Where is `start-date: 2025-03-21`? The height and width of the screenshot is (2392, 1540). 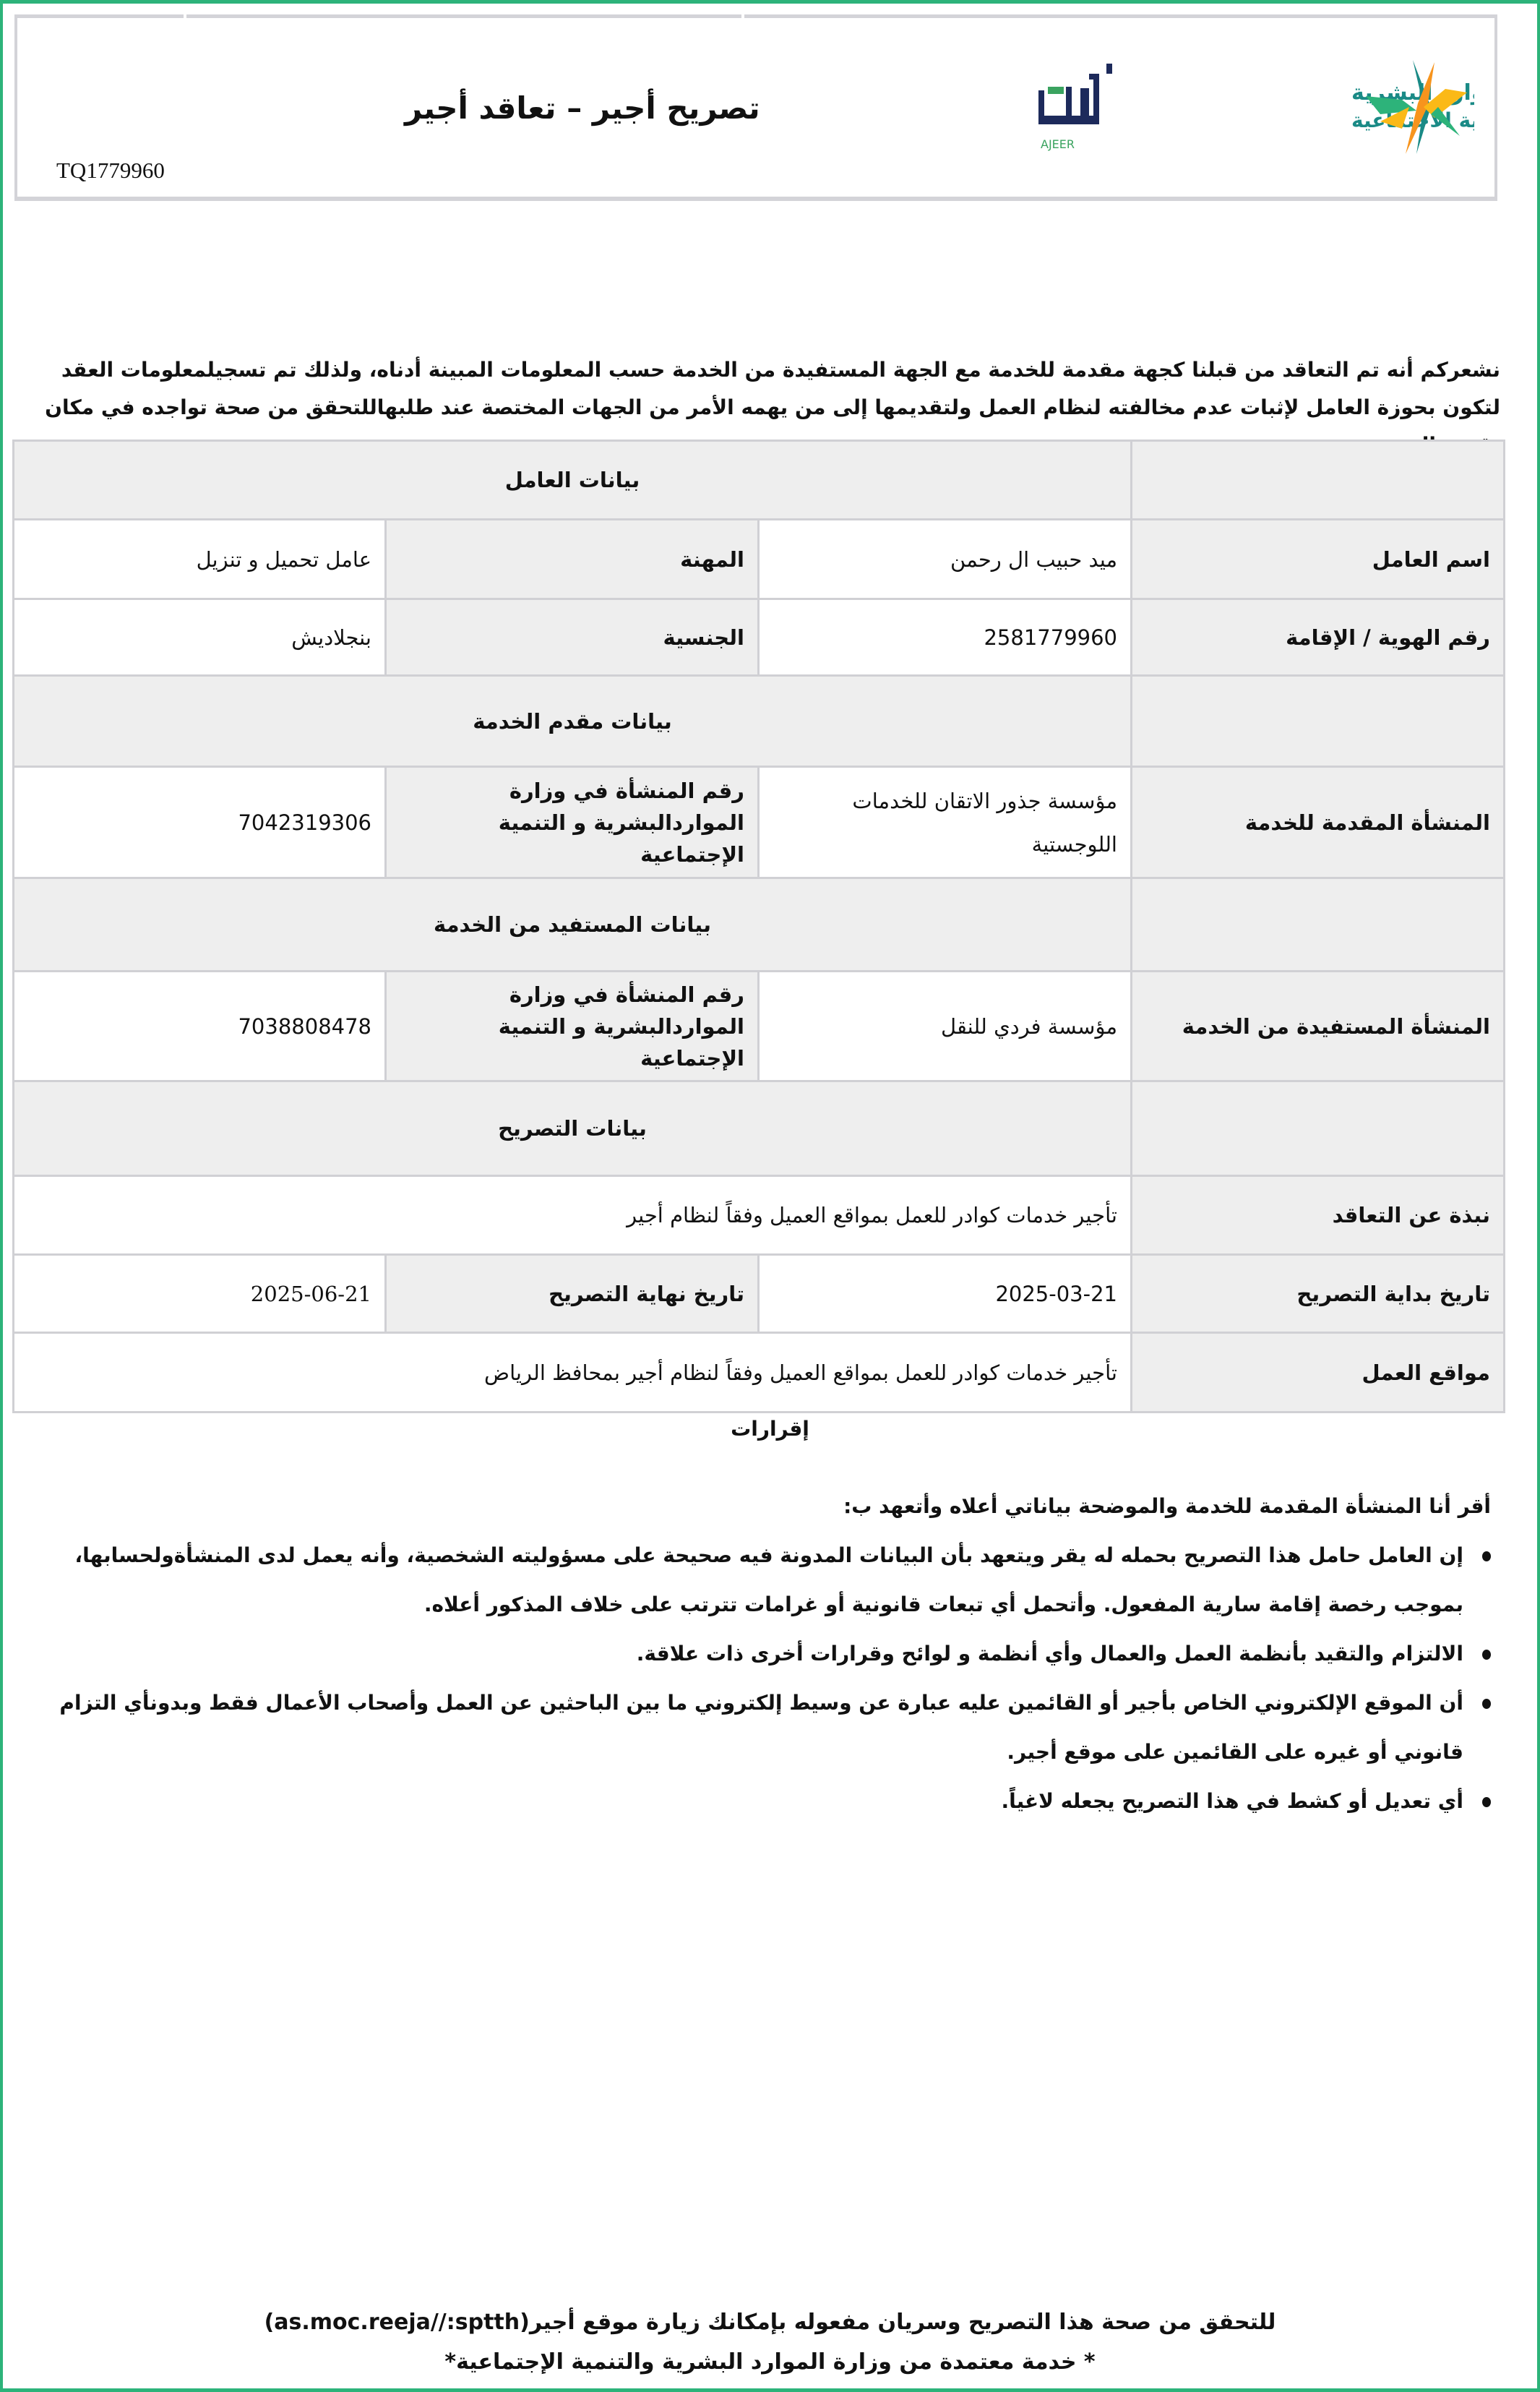 start-date: 2025-03-21 is located at coordinates (944, 1293).